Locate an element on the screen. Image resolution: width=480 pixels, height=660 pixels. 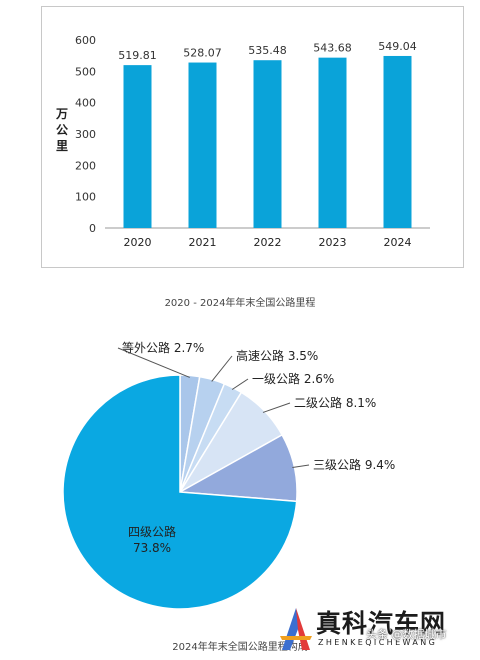
watermark-title: 真科汽车网 is located at coordinates (381, 623).